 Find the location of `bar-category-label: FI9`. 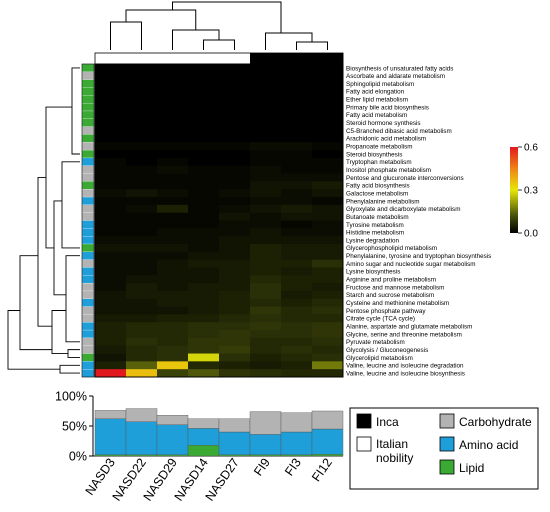

bar-category-label: FI9 is located at coordinates (262, 467).